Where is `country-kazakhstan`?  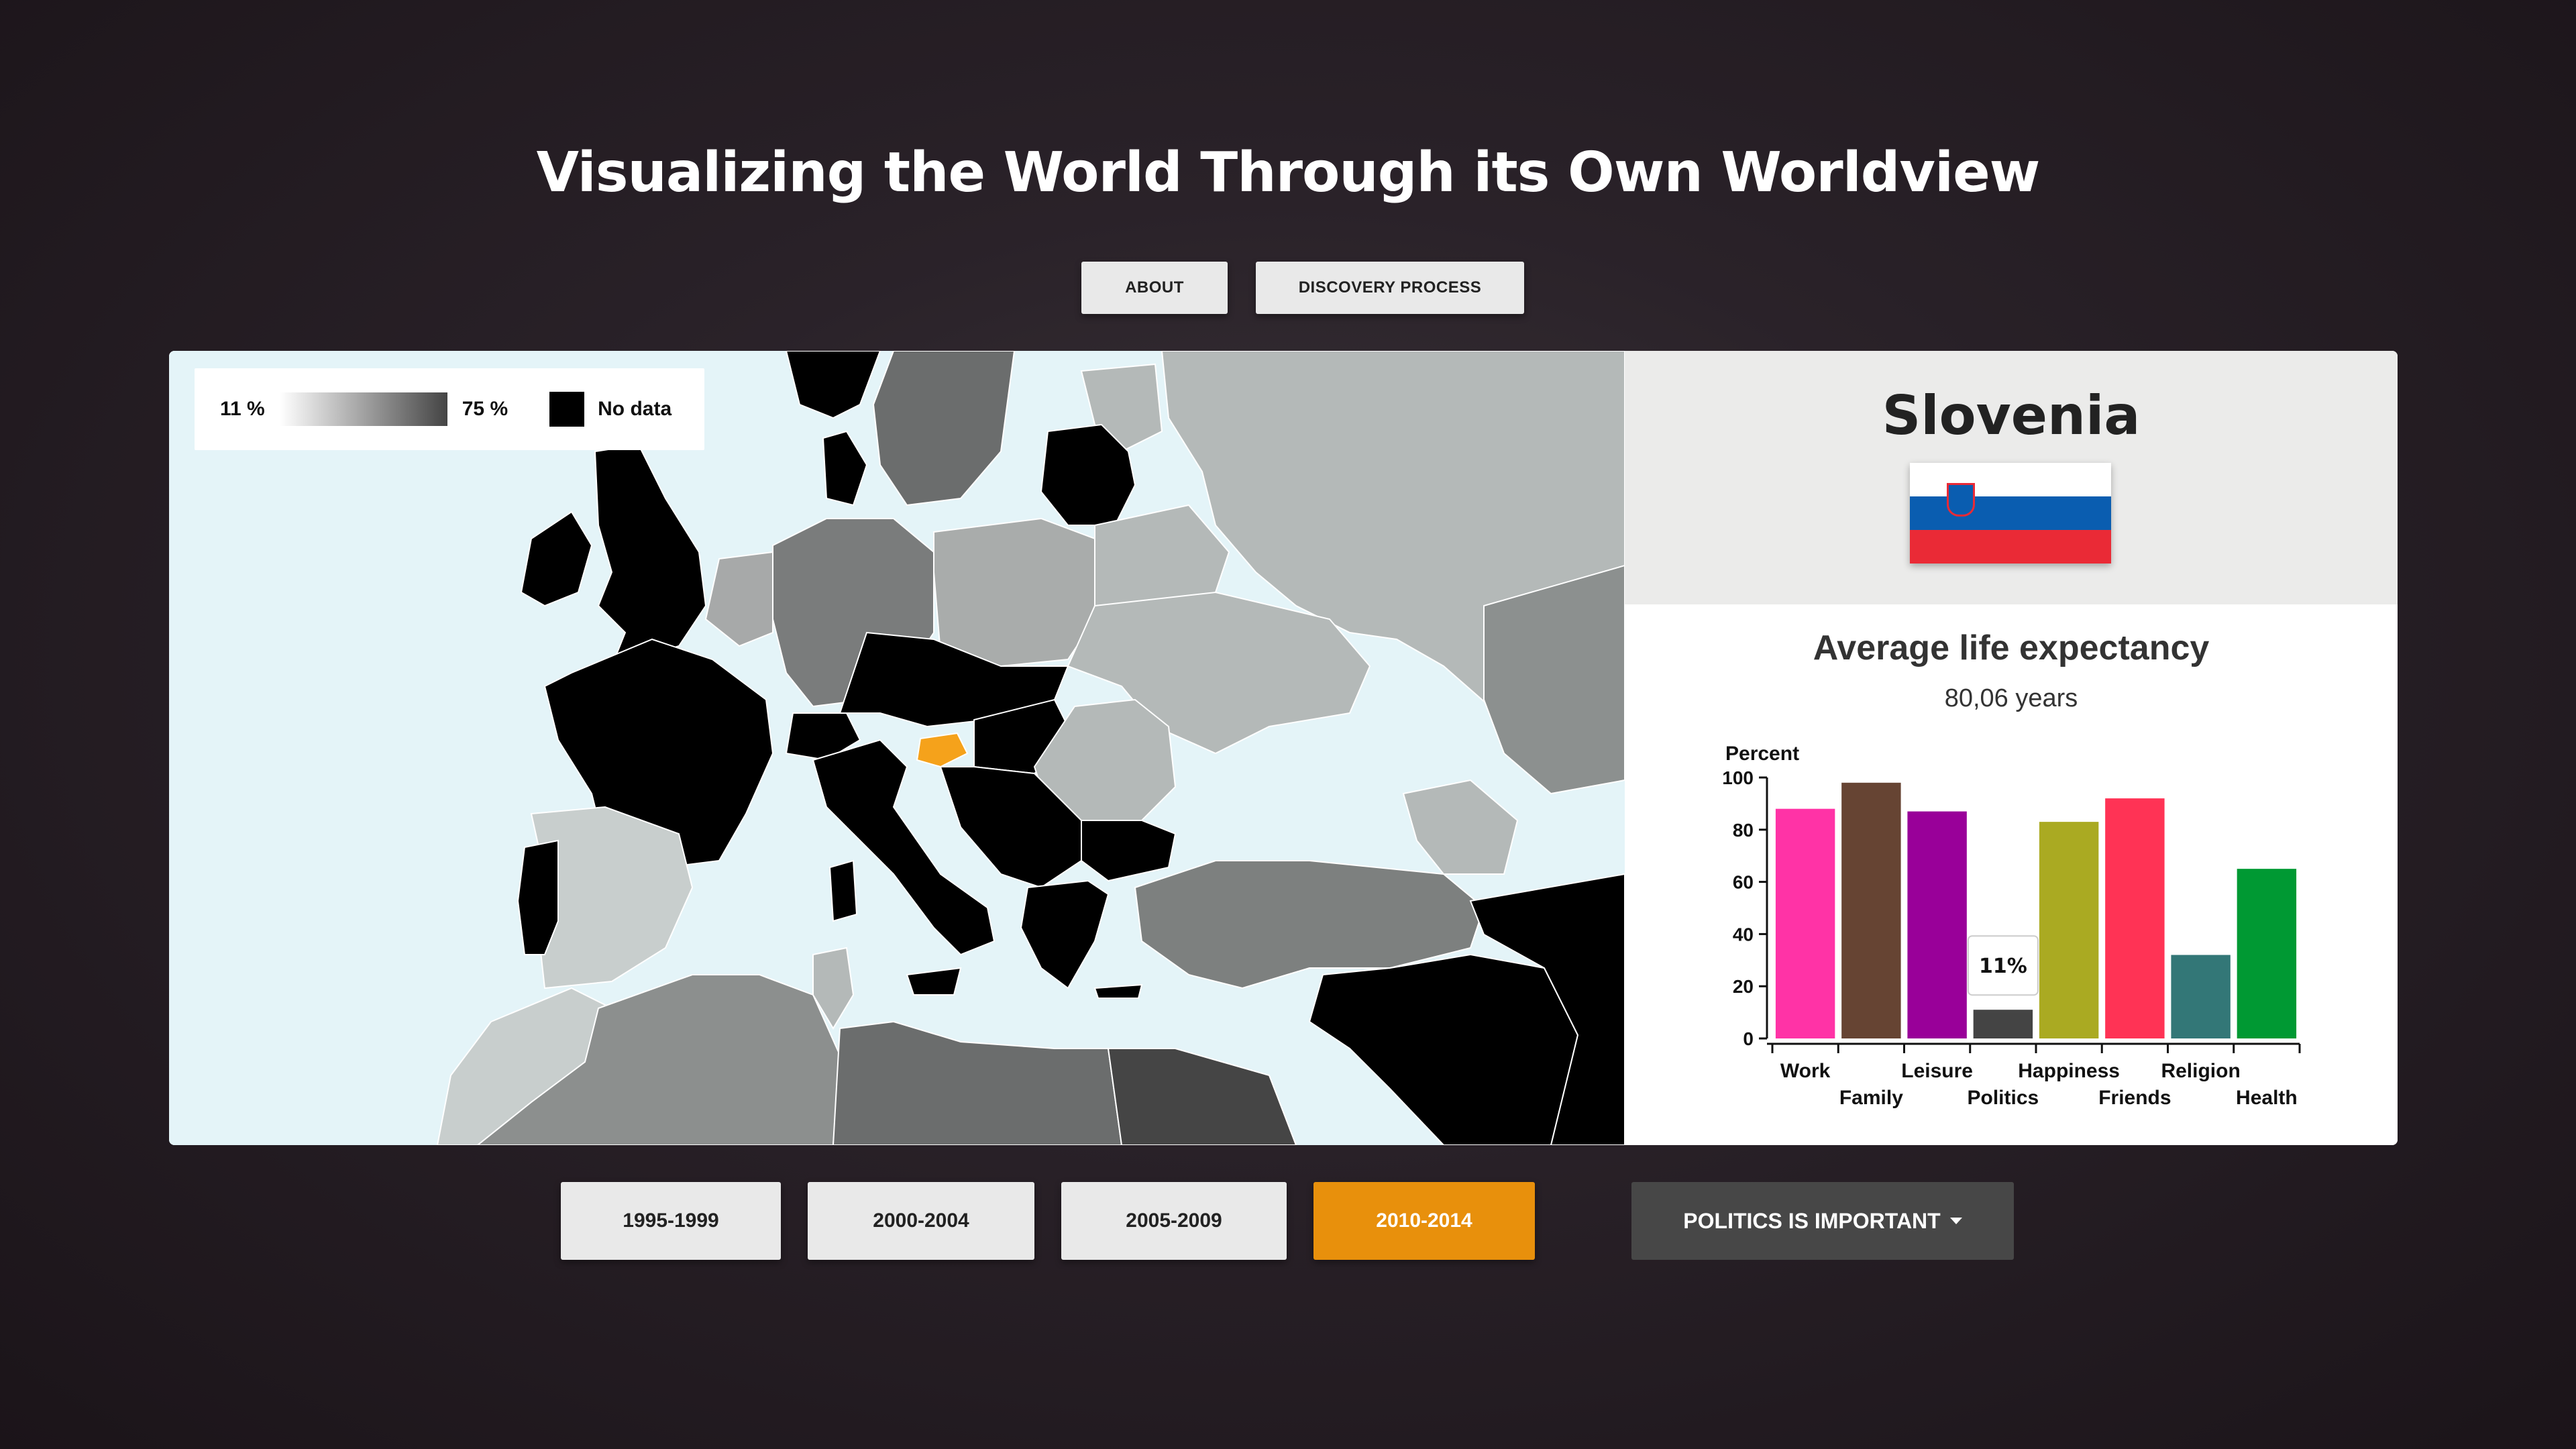 country-kazakhstan is located at coordinates (1554, 679).